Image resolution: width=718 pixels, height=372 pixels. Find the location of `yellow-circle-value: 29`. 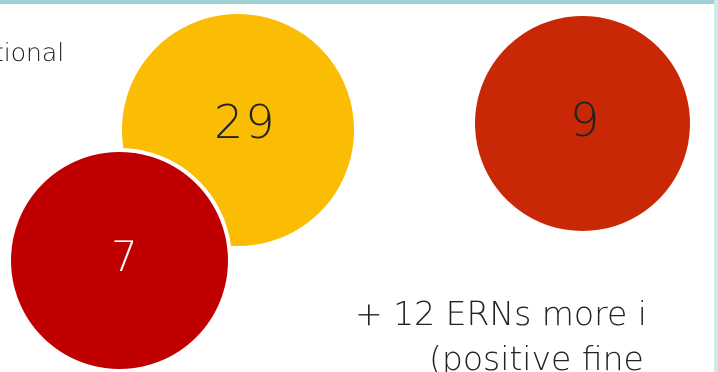

yellow-circle-value: 29 is located at coordinates (245, 122).